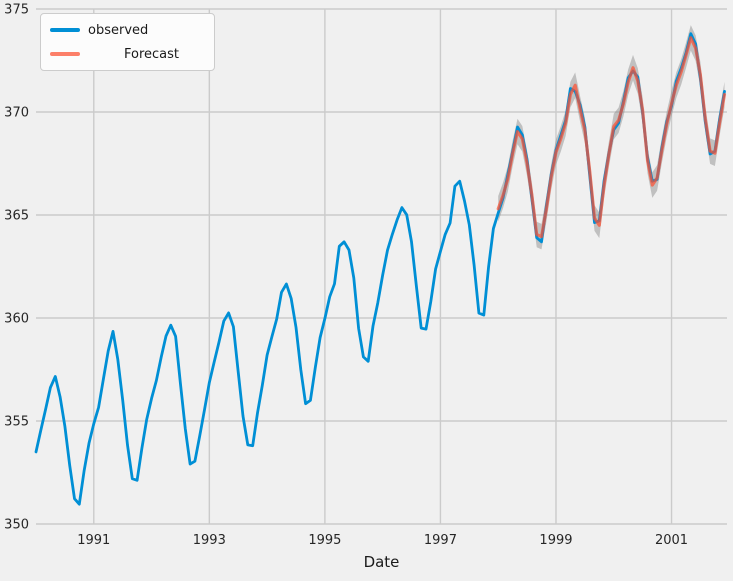 The width and height of the screenshot is (733, 581). What do you see at coordinates (16, 113) in the screenshot?
I see `y-tick-label: 370` at bounding box center [16, 113].